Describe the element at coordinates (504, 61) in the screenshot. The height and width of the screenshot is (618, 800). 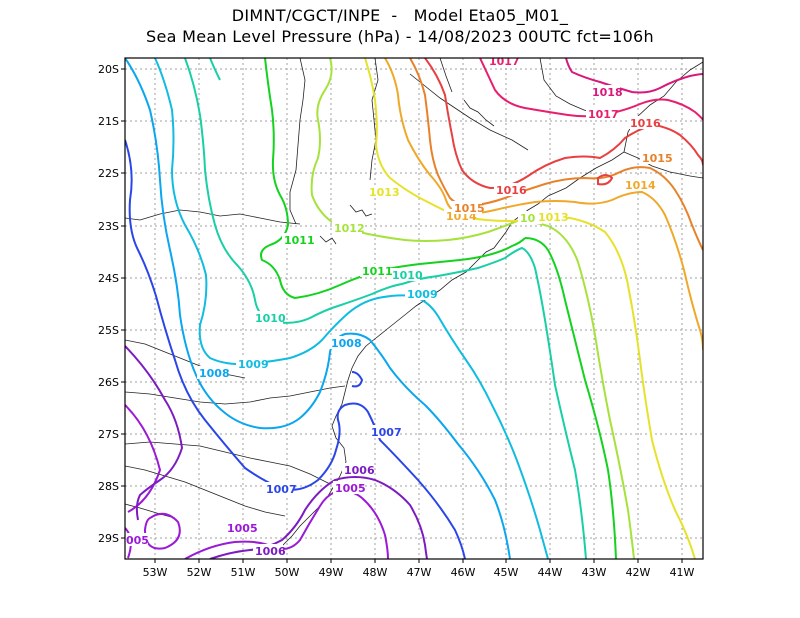
I see `label-1017-a: 1017` at that location.